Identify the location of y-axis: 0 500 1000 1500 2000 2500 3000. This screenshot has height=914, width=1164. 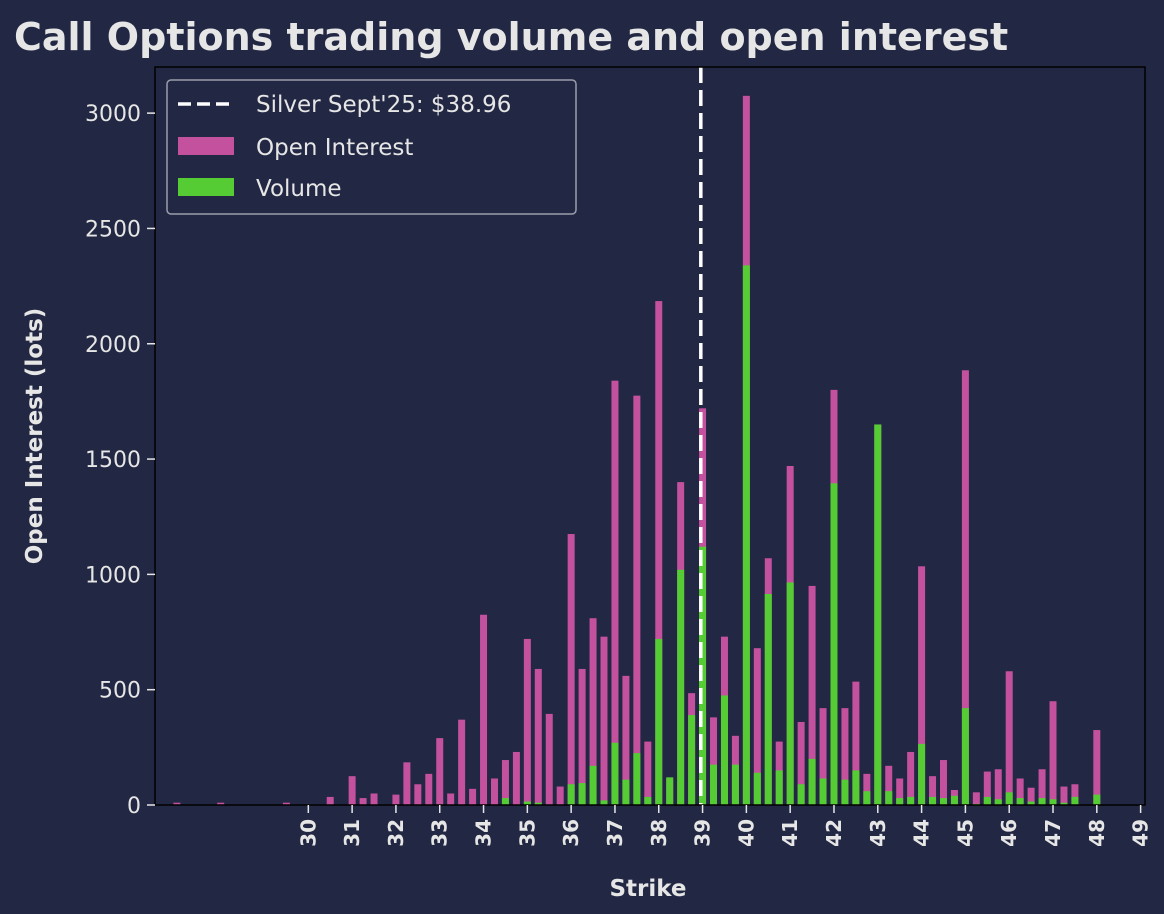
(120, 460).